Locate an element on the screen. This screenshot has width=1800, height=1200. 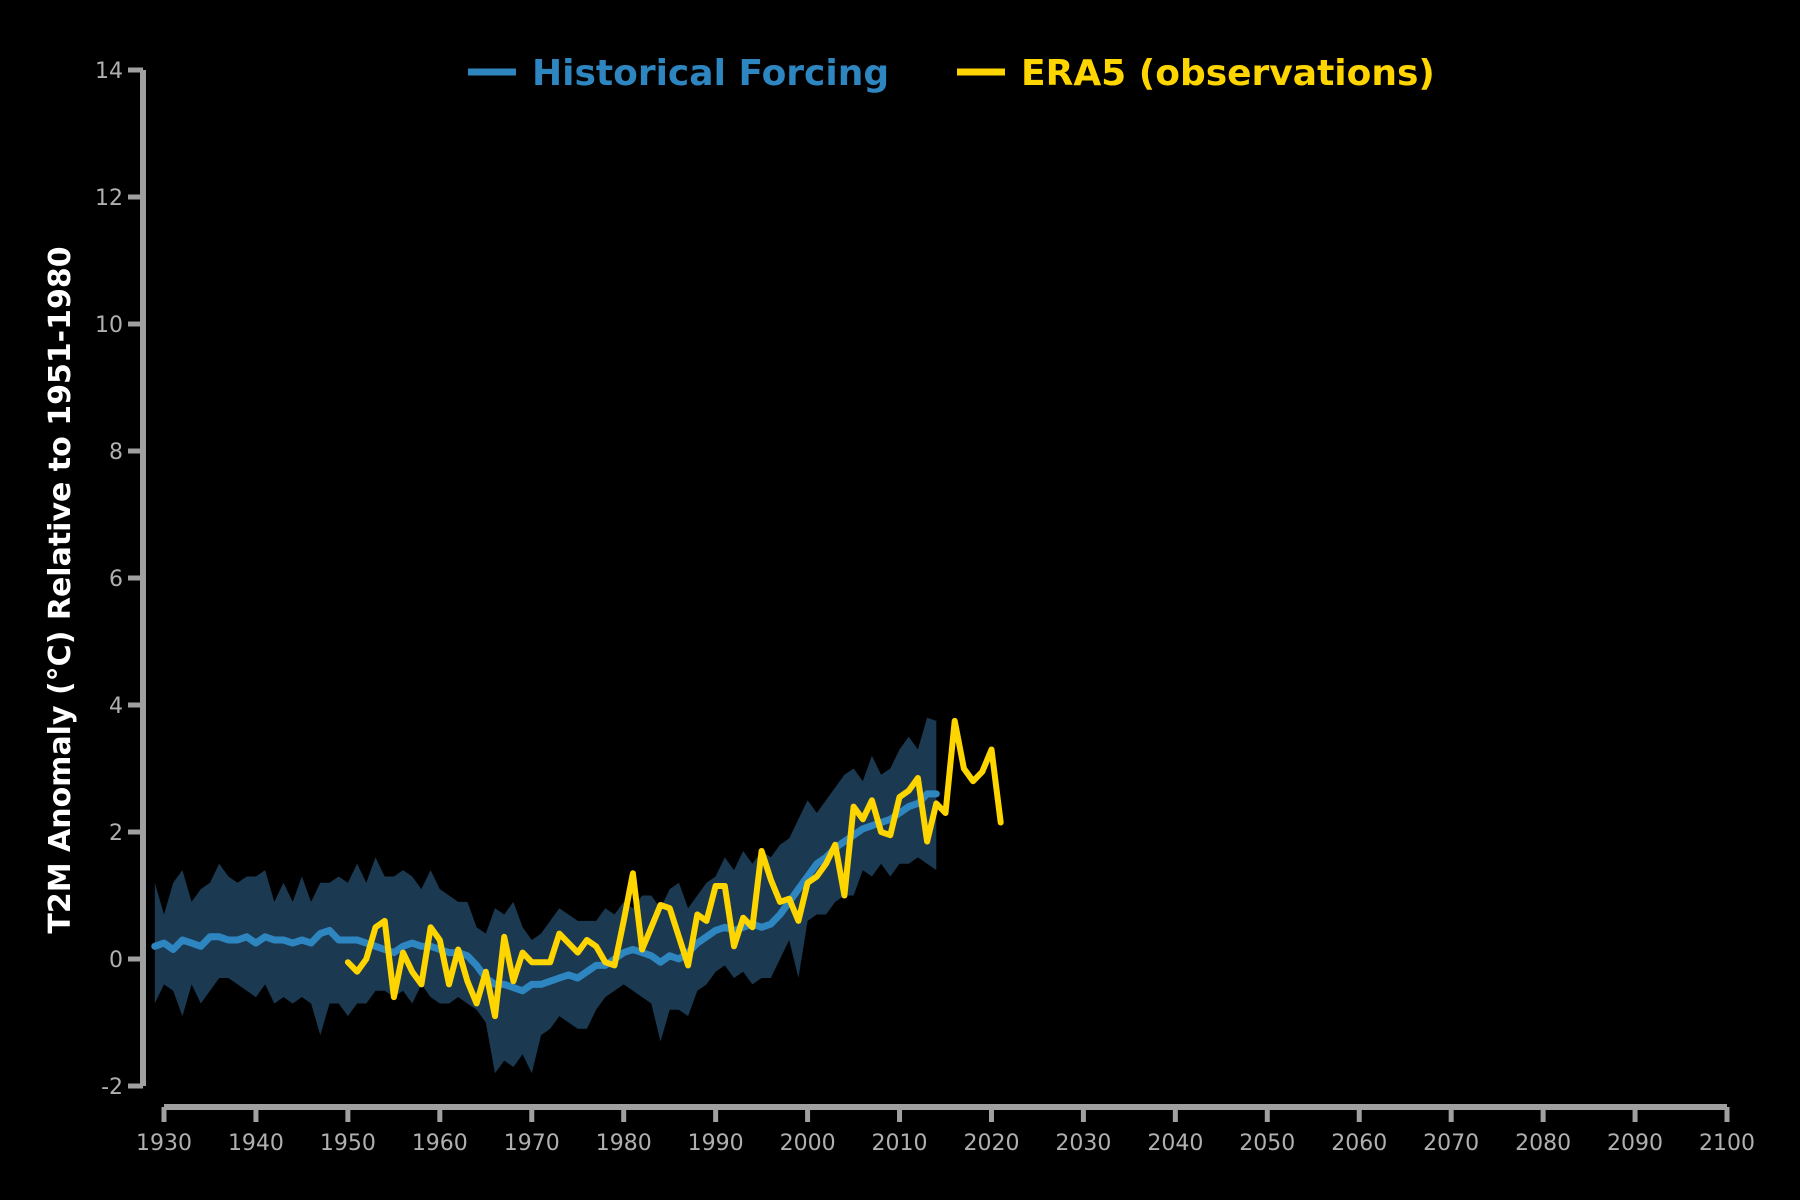
series-line-layer is located at coordinates (577, 868).